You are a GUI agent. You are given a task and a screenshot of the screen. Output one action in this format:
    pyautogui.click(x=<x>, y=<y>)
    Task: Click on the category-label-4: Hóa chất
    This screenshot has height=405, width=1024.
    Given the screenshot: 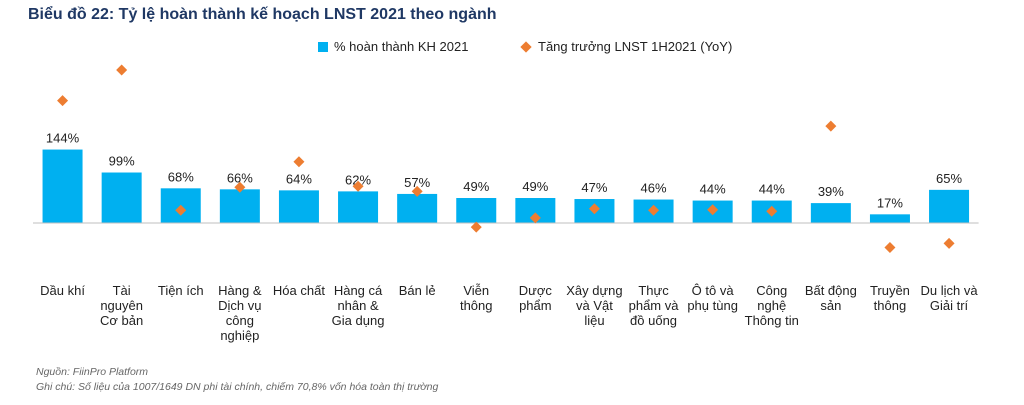 What is the action you would take?
    pyautogui.click(x=298, y=290)
    